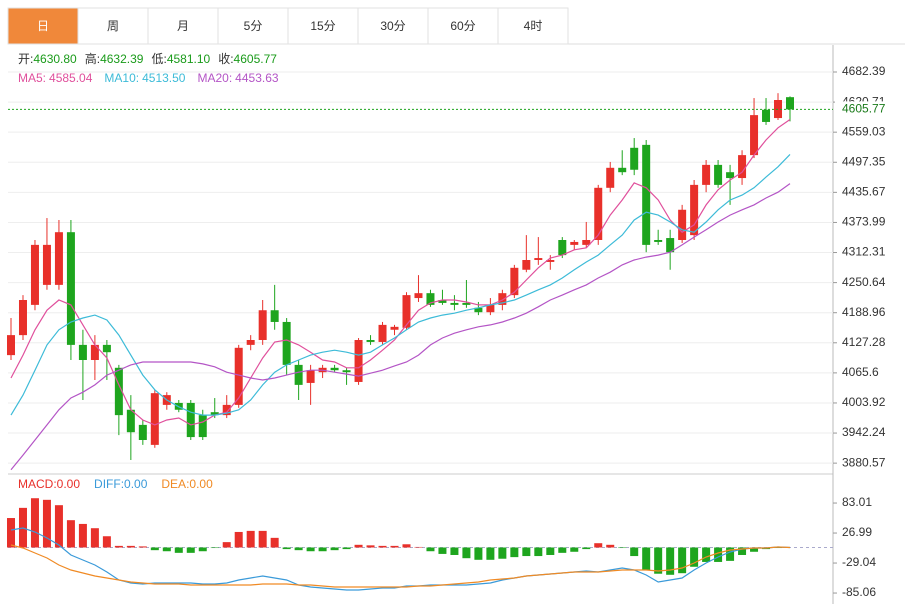 The width and height of the screenshot is (911, 604). I want to click on tab: 5分, so click(253, 26).